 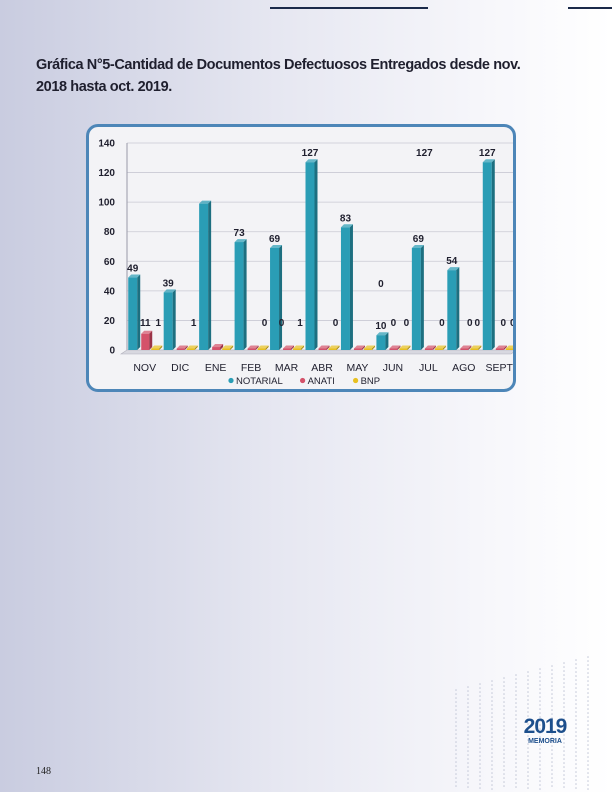 What do you see at coordinates (452, 261) in the screenshot?
I see `notarial-data-label: 54` at bounding box center [452, 261].